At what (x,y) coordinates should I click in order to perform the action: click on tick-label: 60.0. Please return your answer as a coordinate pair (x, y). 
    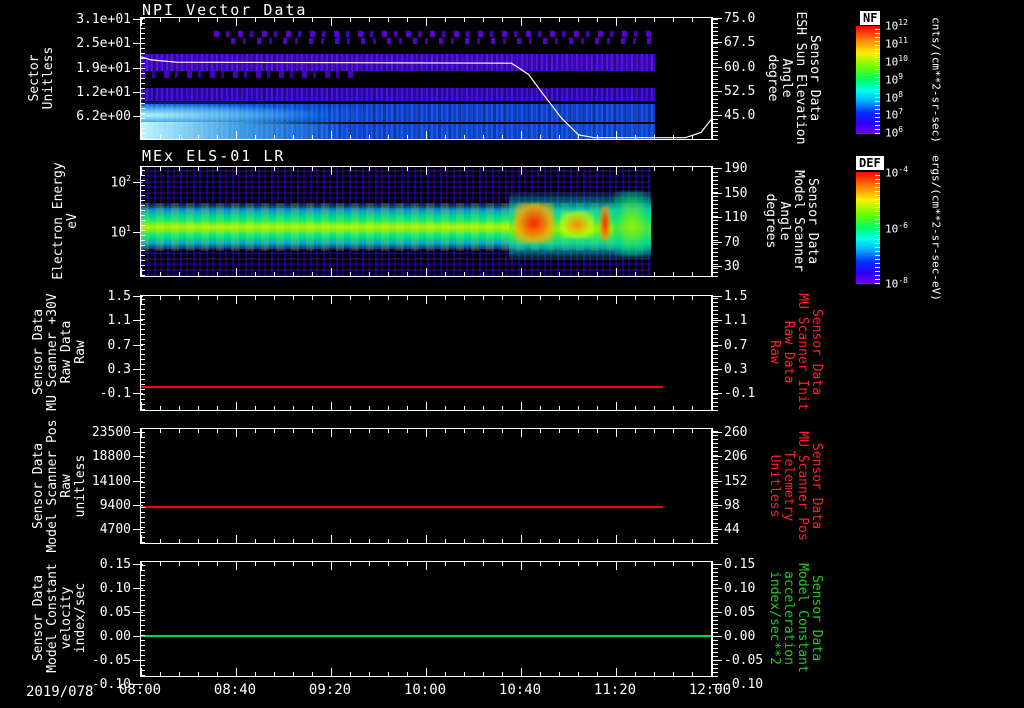
    Looking at the image, I should click on (733, 67).